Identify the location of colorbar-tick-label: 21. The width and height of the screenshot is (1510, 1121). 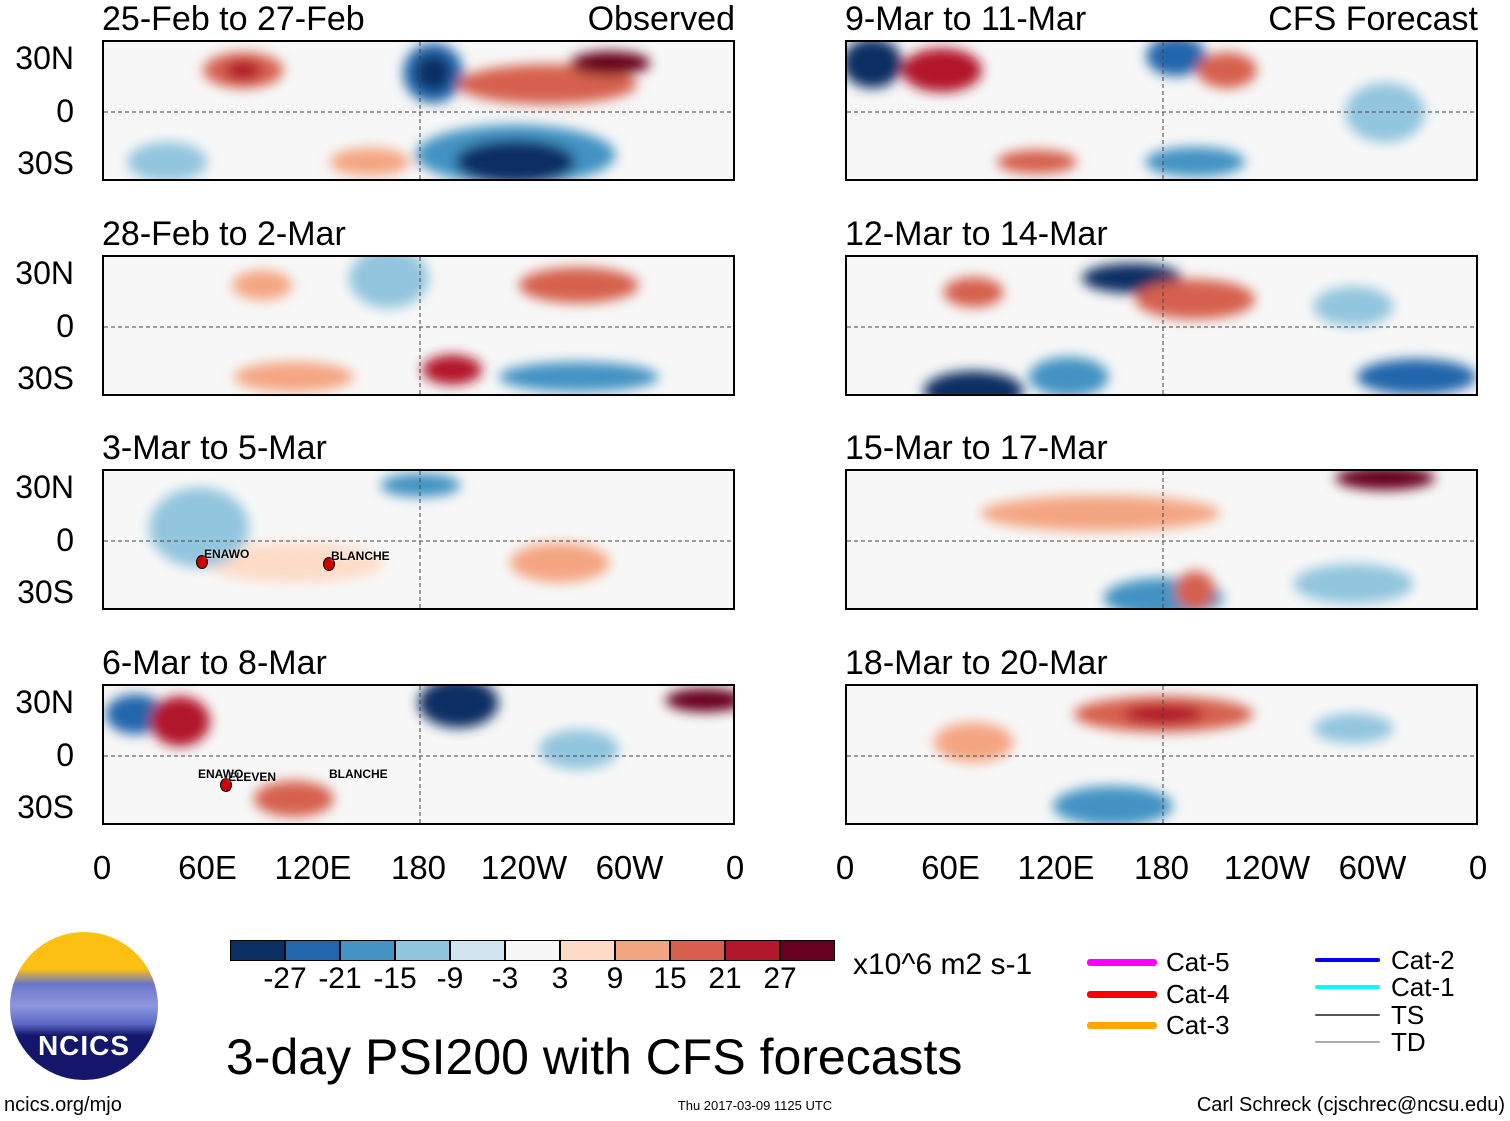
(725, 978).